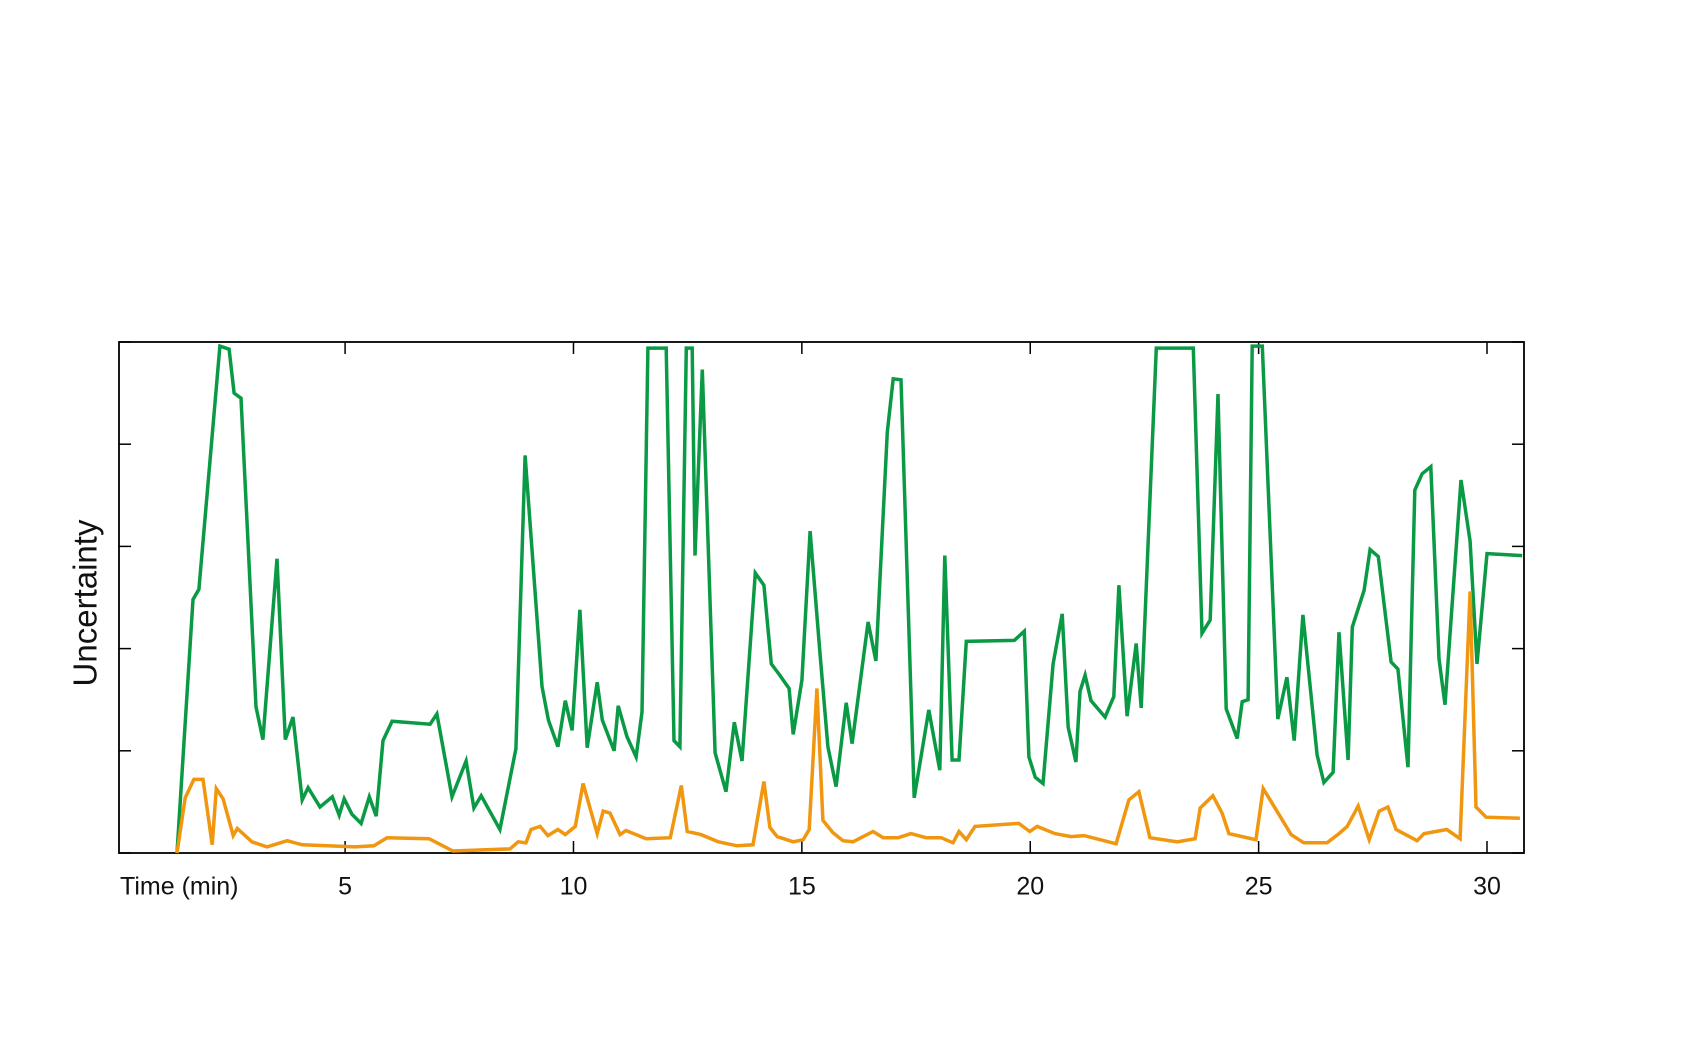 This screenshot has width=1708, height=1042. What do you see at coordinates (574, 887) in the screenshot?
I see `x-tick-label: 10` at bounding box center [574, 887].